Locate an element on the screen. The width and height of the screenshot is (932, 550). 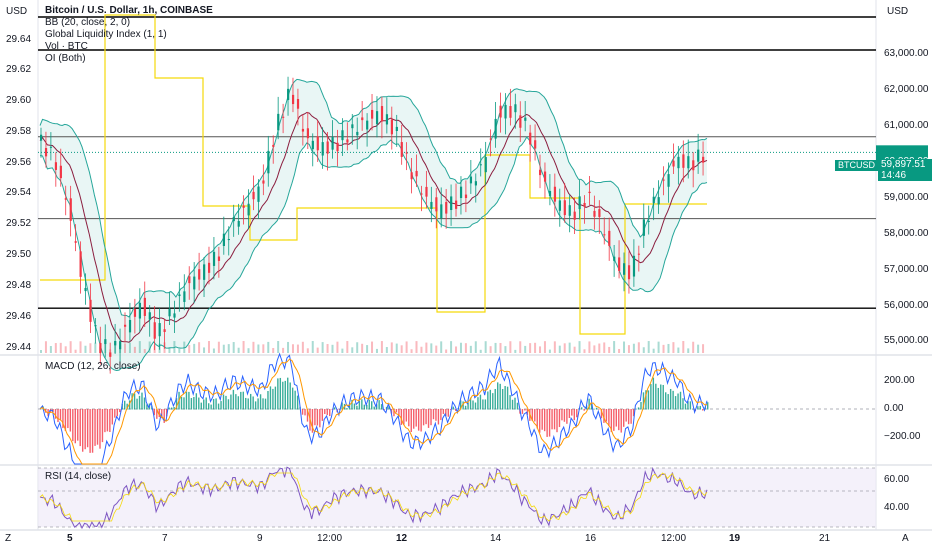
rsi-pane is located at coordinates (457, 498).